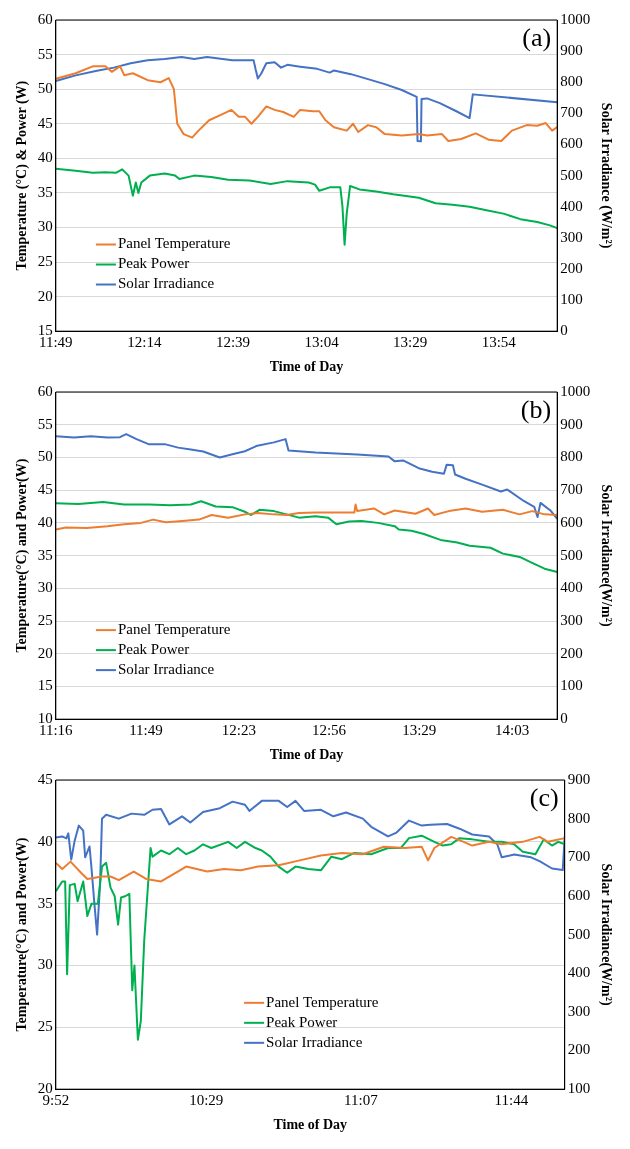 Image resolution: width=630 pixels, height=1149 pixels. I want to click on x-tick-label: 14:03, so click(512, 730).